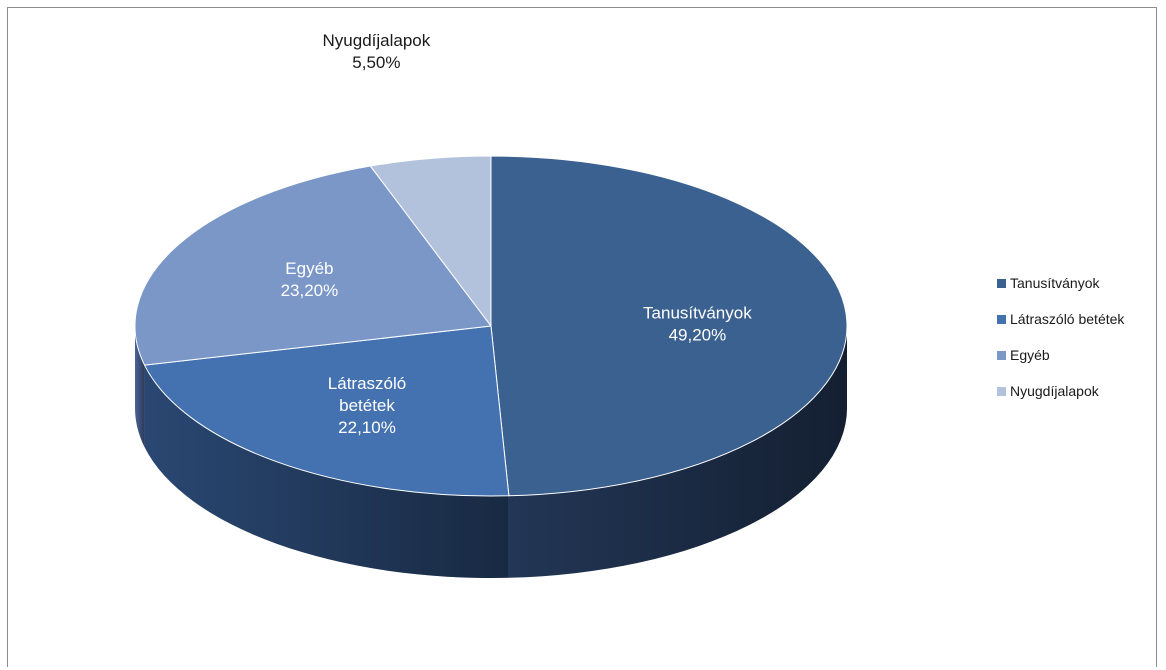 This screenshot has width=1166, height=670. I want to click on legend-label-latraszolo-betetek: Látraszóló betétek, so click(1067, 319).